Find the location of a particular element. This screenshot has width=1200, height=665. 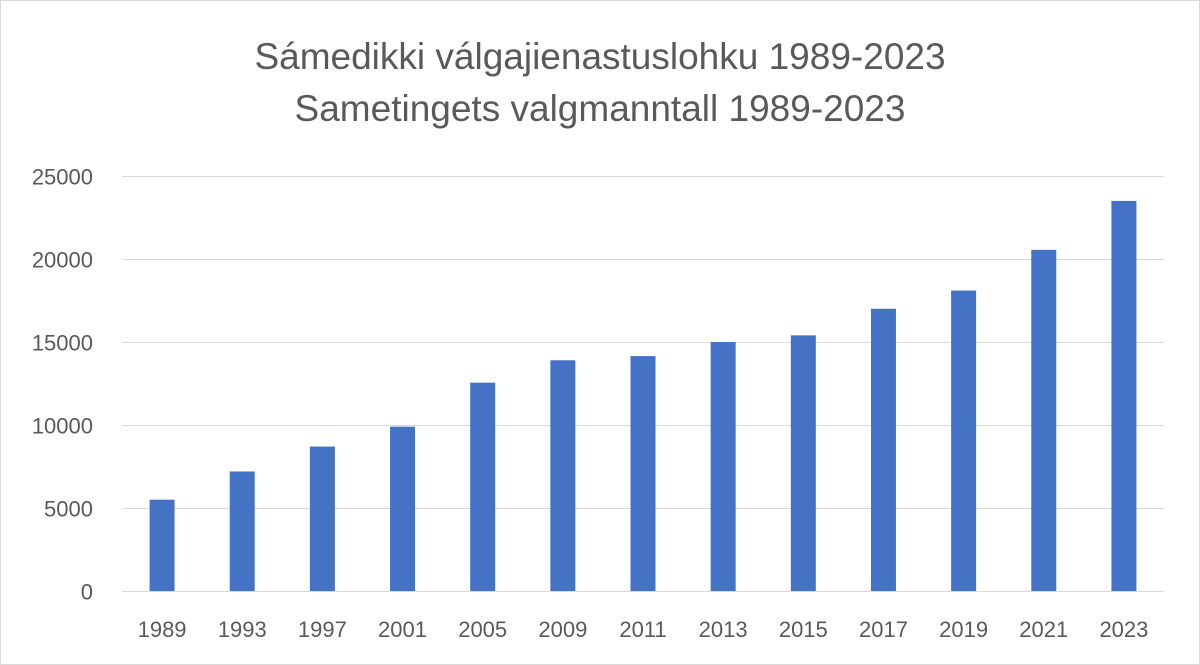

x-tick-label: 2013 is located at coordinates (723, 629).